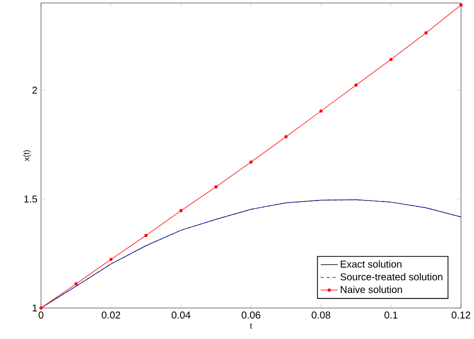  What do you see at coordinates (391, 315) in the screenshot?
I see `x-tick-label: 0.1` at bounding box center [391, 315].